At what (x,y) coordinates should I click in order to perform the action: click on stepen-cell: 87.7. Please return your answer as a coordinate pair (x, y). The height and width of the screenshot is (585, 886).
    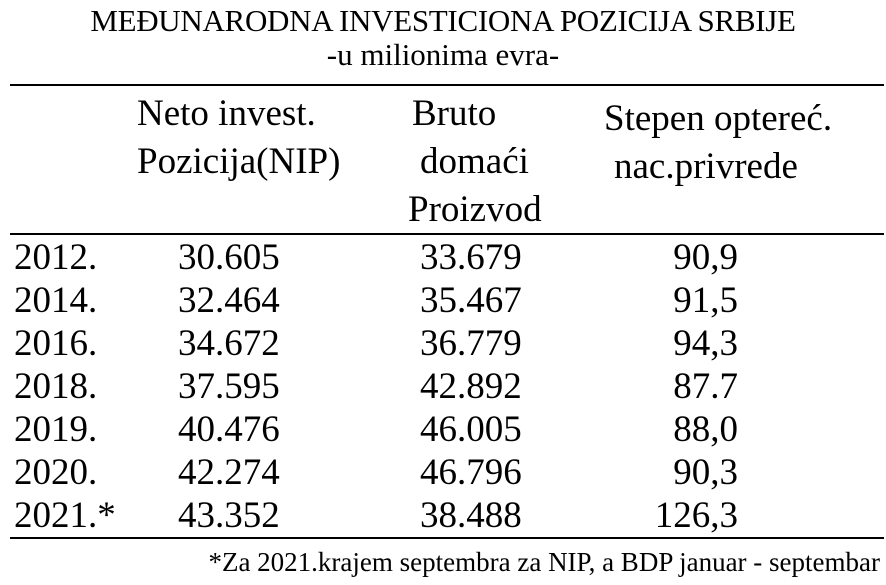
    Looking at the image, I should click on (705, 386).